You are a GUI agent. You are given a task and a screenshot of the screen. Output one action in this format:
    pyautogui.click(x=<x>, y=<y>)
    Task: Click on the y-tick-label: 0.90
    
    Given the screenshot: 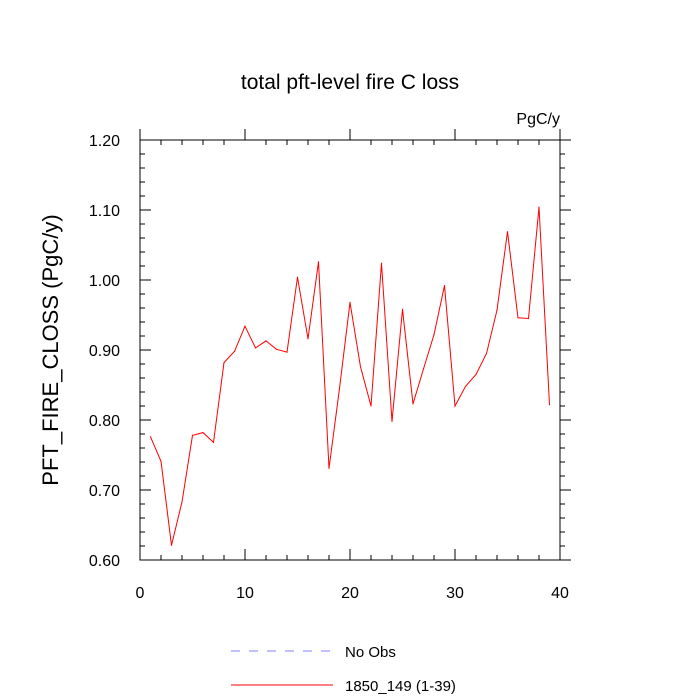 What is the action you would take?
    pyautogui.click(x=104, y=351)
    